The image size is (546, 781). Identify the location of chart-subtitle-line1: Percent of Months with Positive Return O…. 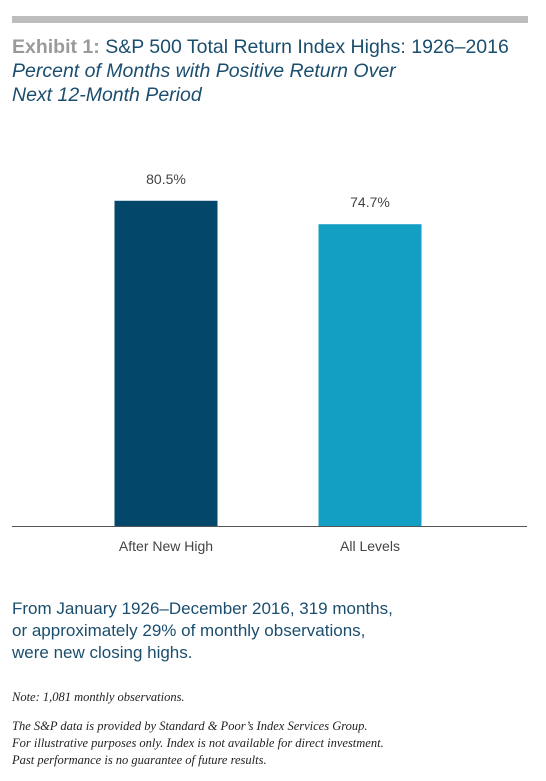
(204, 71).